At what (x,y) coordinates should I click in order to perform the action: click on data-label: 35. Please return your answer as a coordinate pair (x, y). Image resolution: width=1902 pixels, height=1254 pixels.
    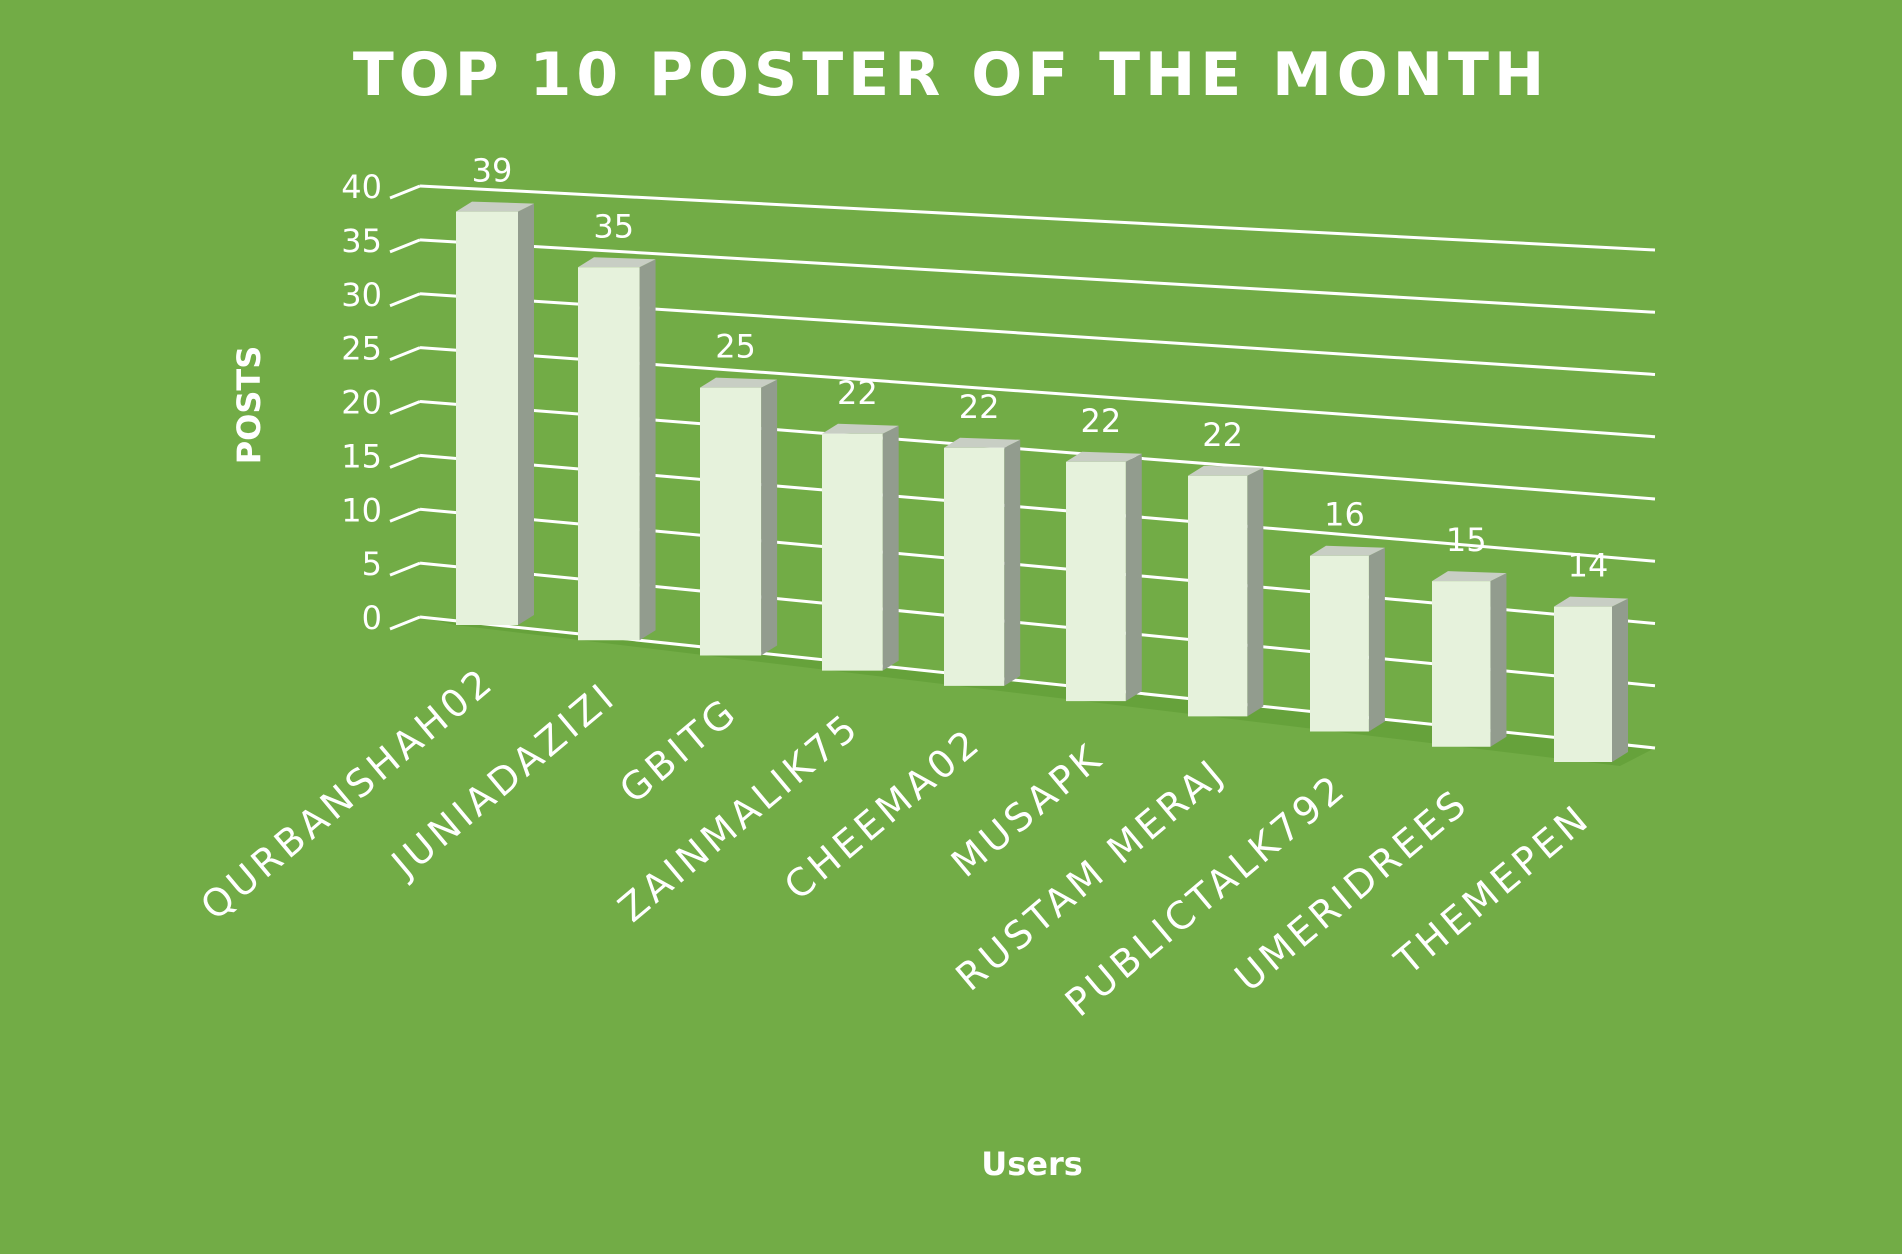
    Looking at the image, I should click on (613, 226).